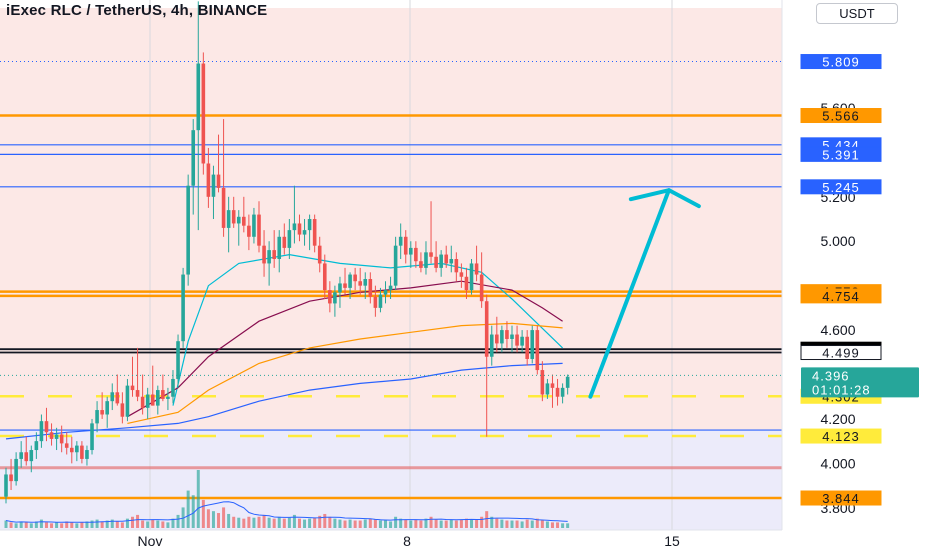 The image size is (932, 550). What do you see at coordinates (664, 198) in the screenshot?
I see `trend-arrow-head` at bounding box center [664, 198].